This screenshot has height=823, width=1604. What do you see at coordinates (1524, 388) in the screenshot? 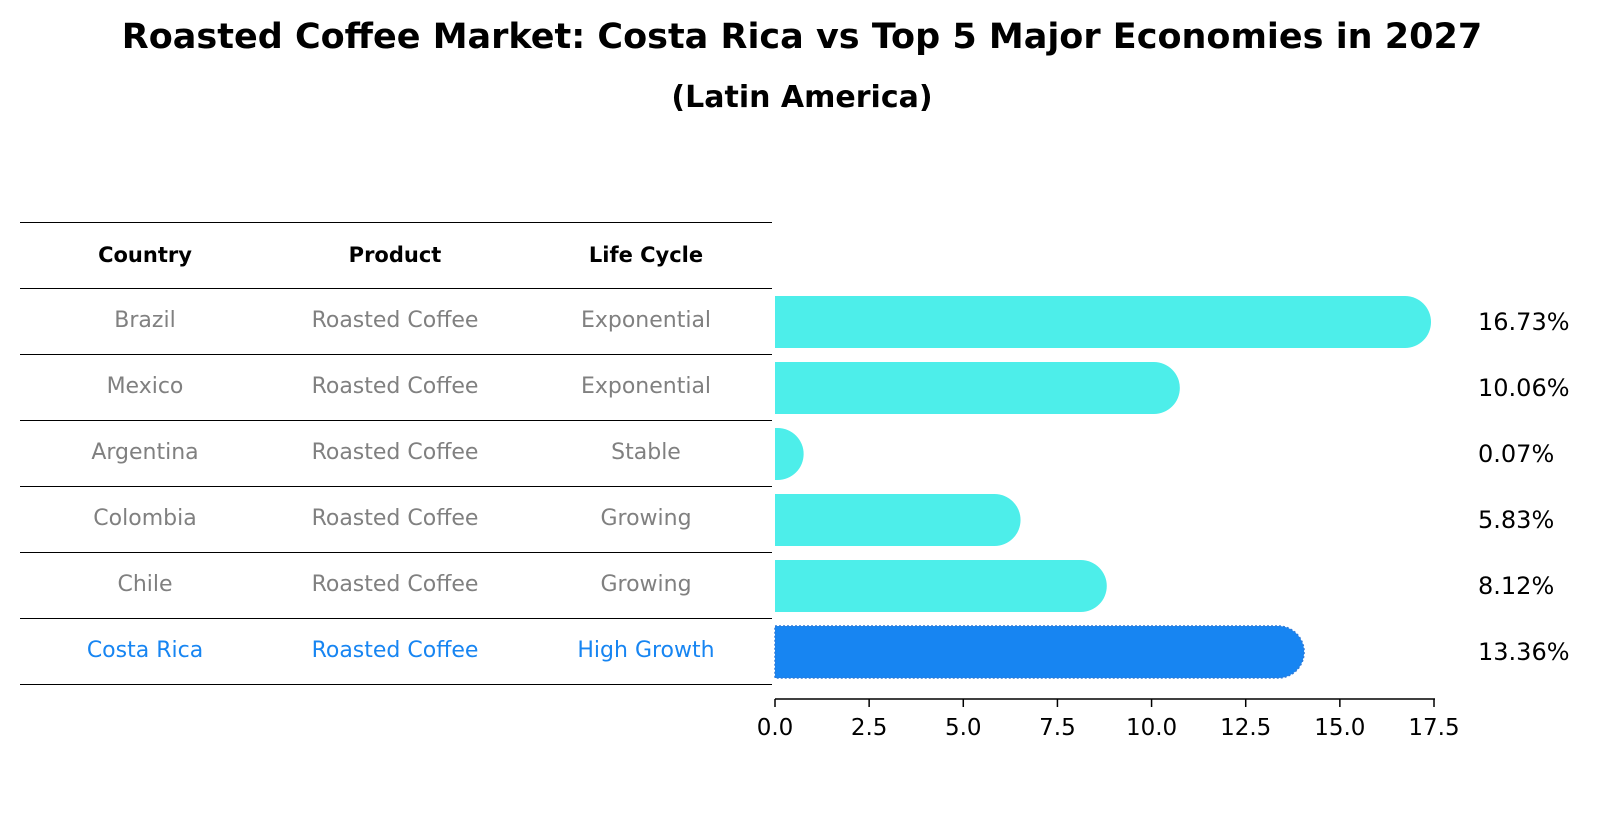
I see `value-label: 10.06%` at bounding box center [1524, 388].